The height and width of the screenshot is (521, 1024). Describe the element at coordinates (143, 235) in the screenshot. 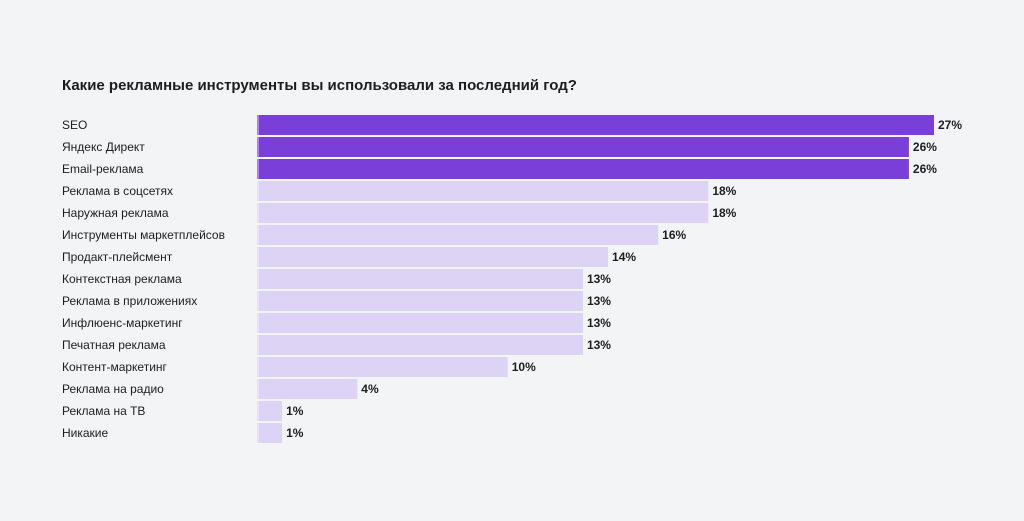

I see `category-label: Инструменты маркетплейсов` at that location.